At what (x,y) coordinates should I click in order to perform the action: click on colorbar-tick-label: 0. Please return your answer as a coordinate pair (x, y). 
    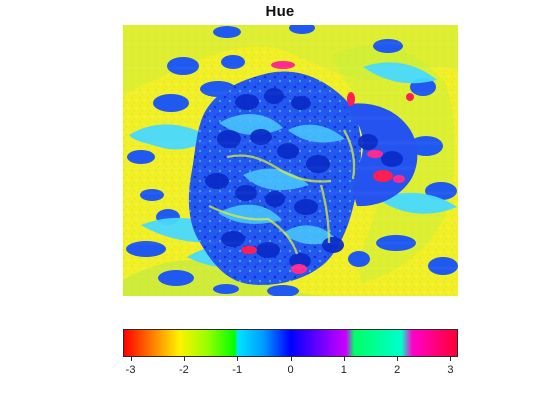
    Looking at the image, I should click on (290, 370).